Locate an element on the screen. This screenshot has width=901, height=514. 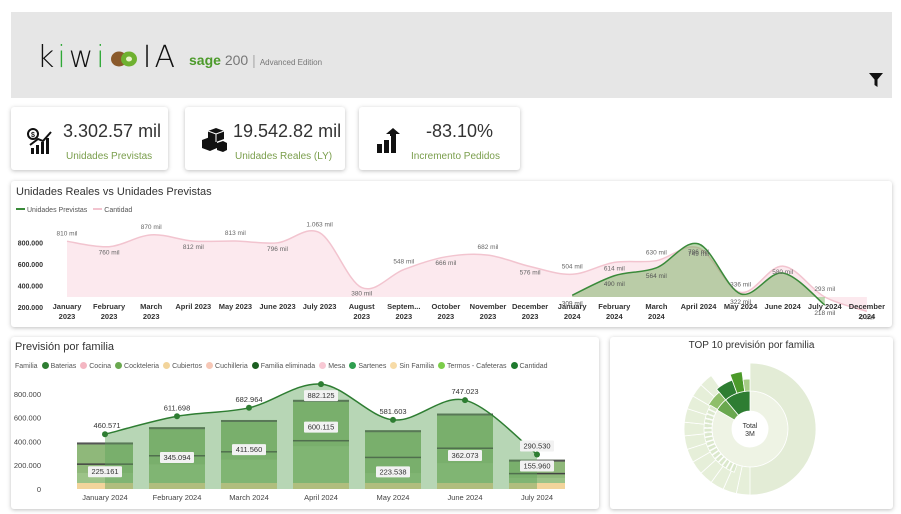
legend-item: Sartenes is located at coordinates (367, 366).